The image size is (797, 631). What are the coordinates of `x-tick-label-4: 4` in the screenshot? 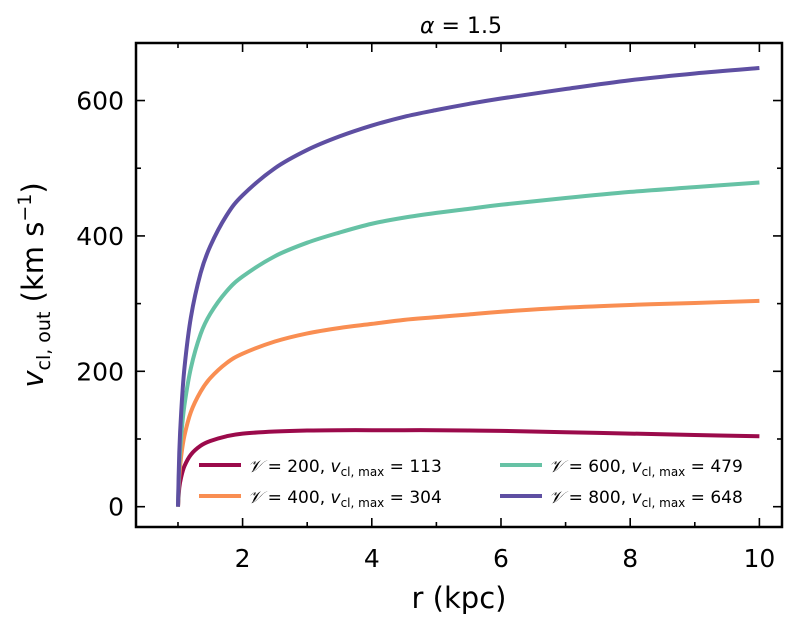 It's located at (372, 558).